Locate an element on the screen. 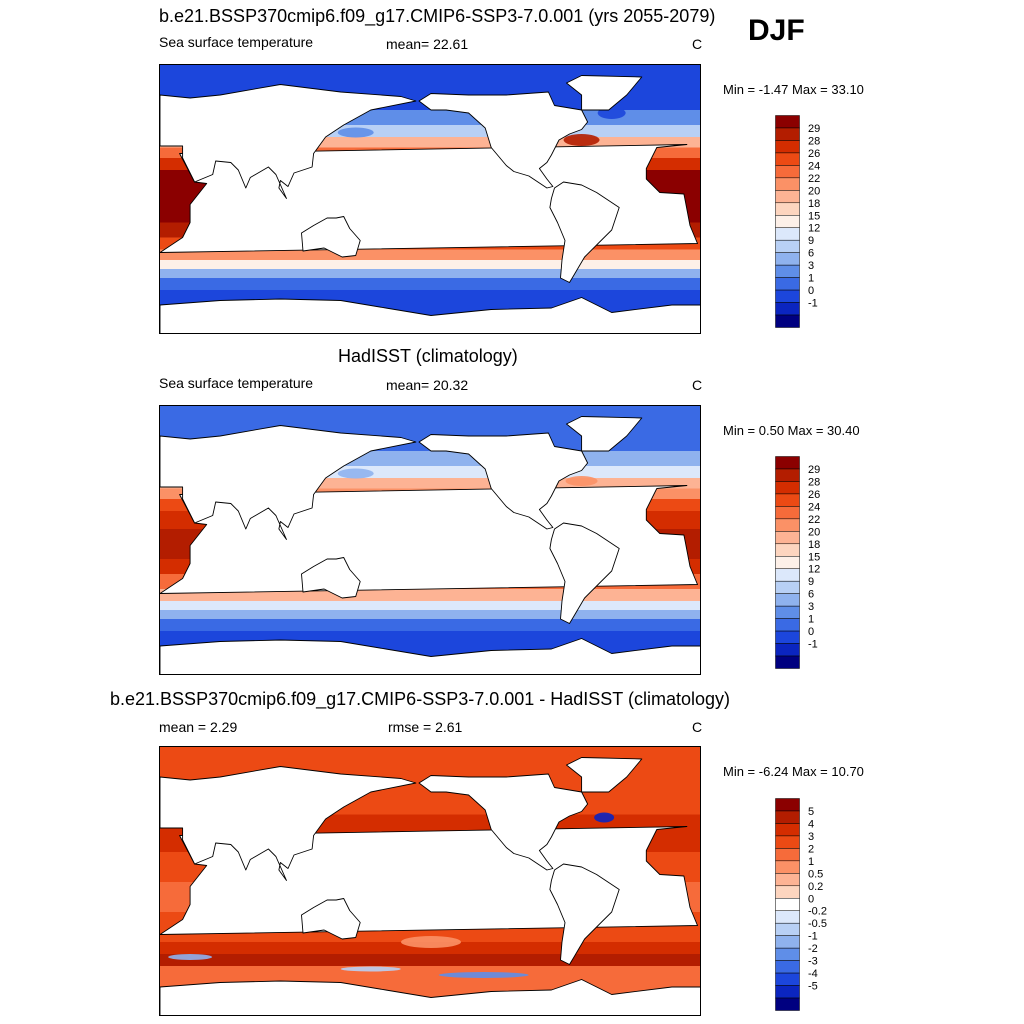 This screenshot has height=1024, width=1024. panel-3-rmse: rmse = 2.61 is located at coordinates (425, 727).